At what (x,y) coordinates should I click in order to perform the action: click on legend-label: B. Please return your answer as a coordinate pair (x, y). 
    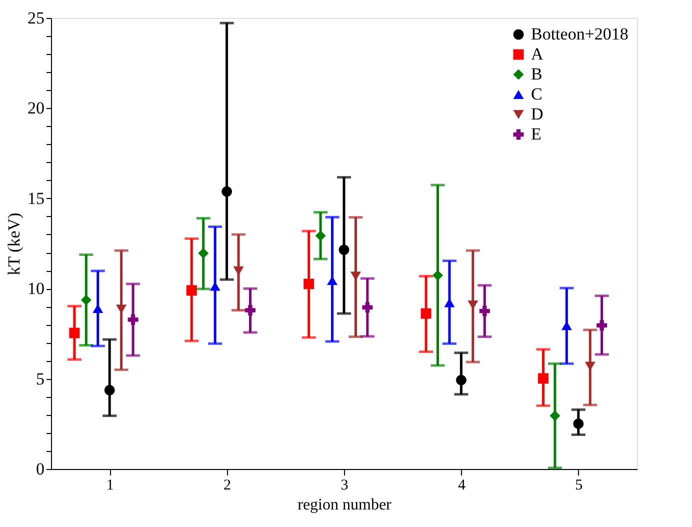
    Looking at the image, I should click on (536, 74).